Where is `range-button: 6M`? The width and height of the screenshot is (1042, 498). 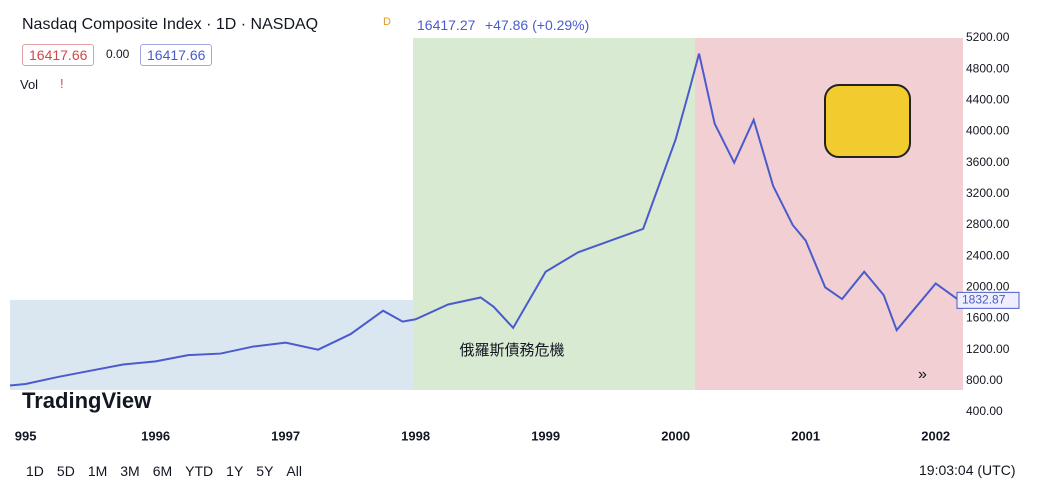 range-button: 6M is located at coordinates (162, 471).